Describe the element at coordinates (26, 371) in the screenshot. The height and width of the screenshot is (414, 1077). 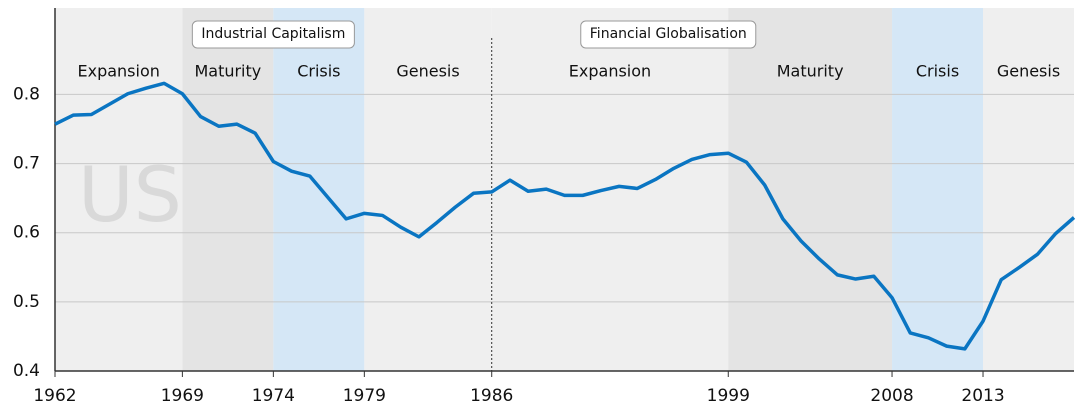
I see `y-tick-label: 0.4` at that location.